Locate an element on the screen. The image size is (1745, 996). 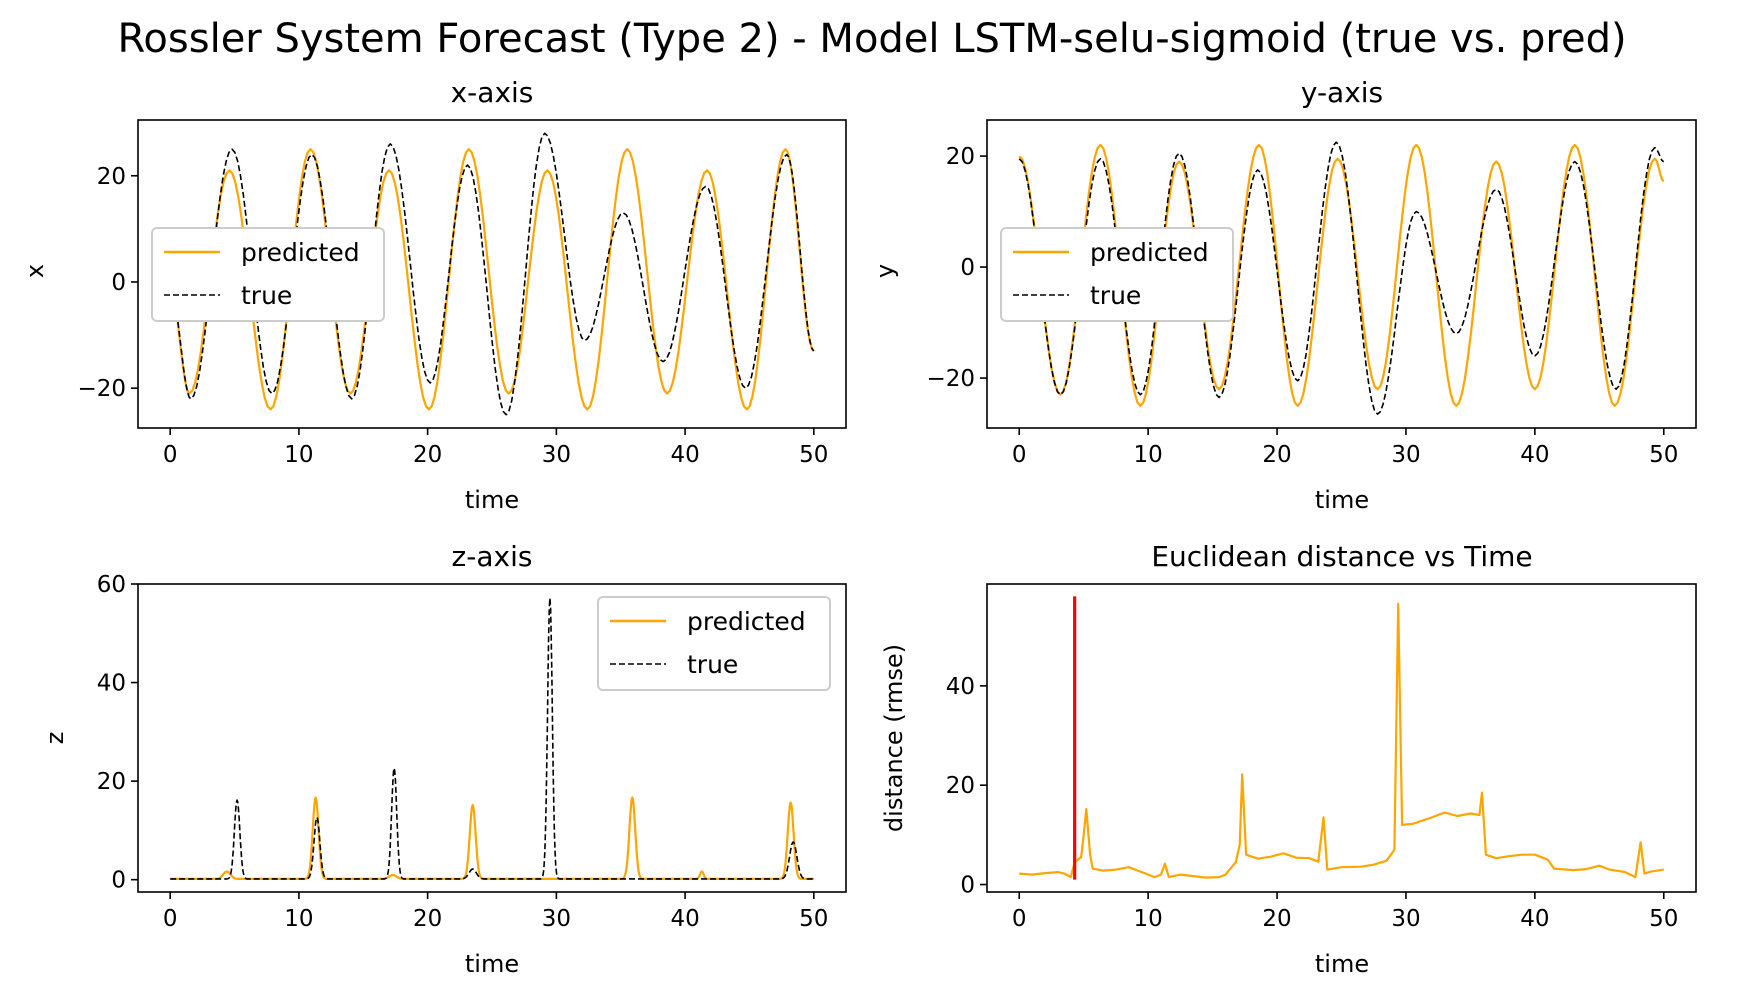
y-tick-label-x: 20 is located at coordinates (111, 177).